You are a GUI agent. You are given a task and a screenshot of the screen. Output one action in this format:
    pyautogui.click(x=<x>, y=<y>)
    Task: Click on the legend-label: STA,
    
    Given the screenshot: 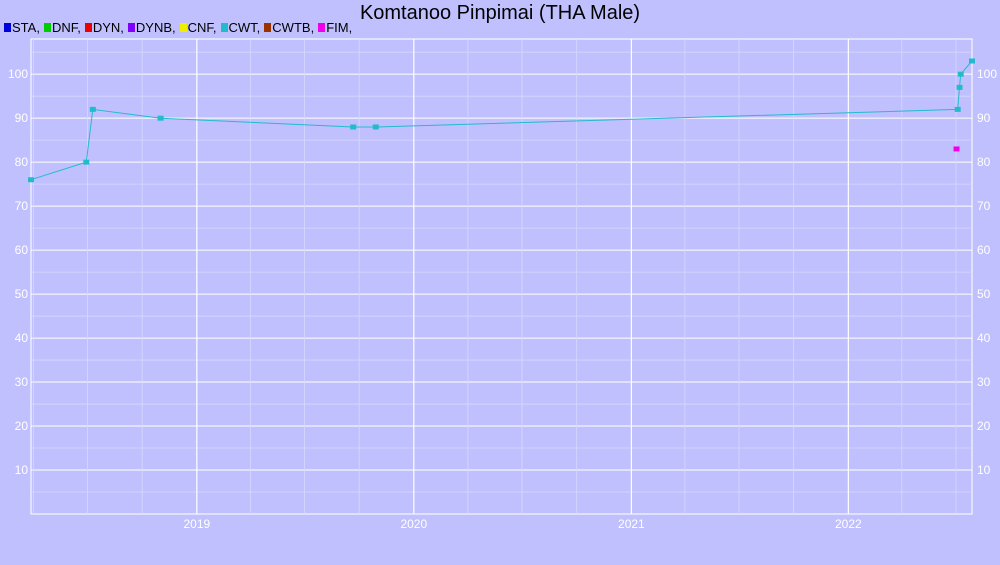 What is the action you would take?
    pyautogui.click(x=26, y=27)
    